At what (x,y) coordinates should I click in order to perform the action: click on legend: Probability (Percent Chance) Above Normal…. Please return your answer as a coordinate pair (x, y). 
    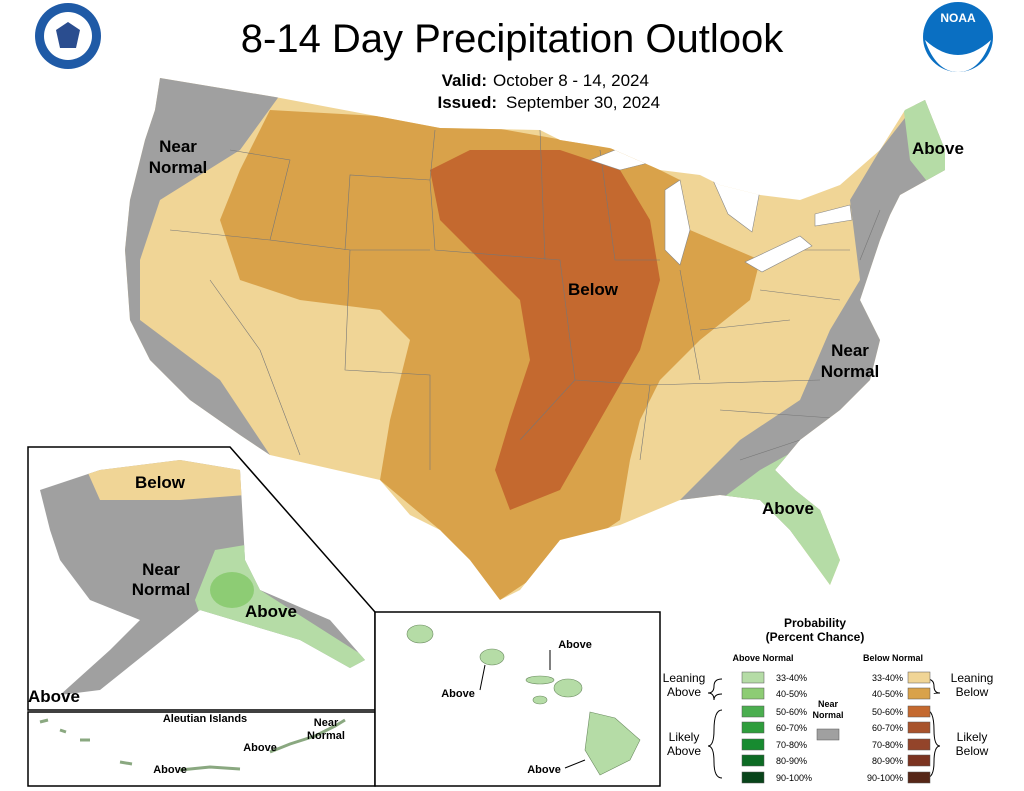
    Looking at the image, I should click on (828, 700).